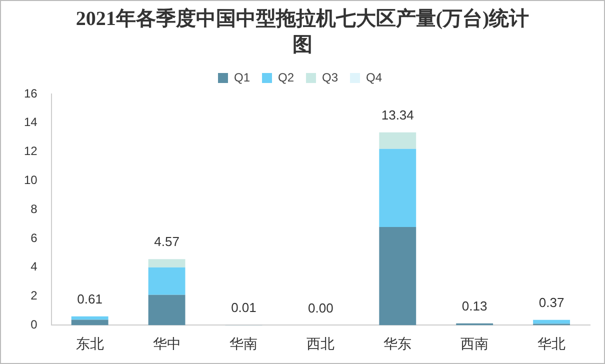 The height and width of the screenshot is (364, 605). What do you see at coordinates (330, 77) in the screenshot?
I see `legend-label: Q3` at bounding box center [330, 77].